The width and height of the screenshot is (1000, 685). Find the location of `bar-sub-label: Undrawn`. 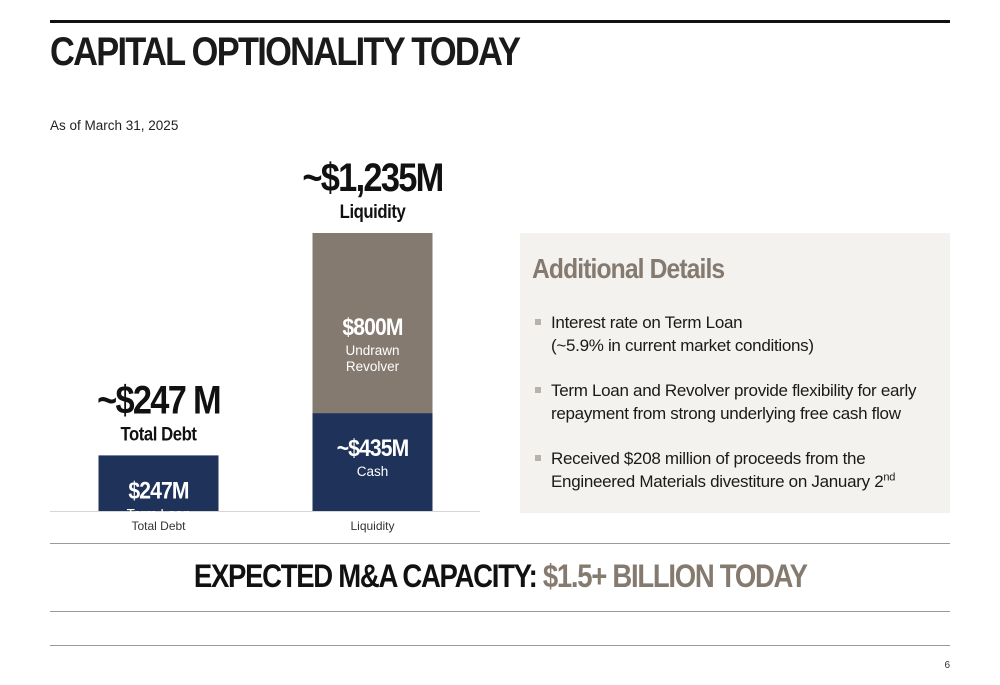

bar-sub-label: Undrawn is located at coordinates (372, 350).